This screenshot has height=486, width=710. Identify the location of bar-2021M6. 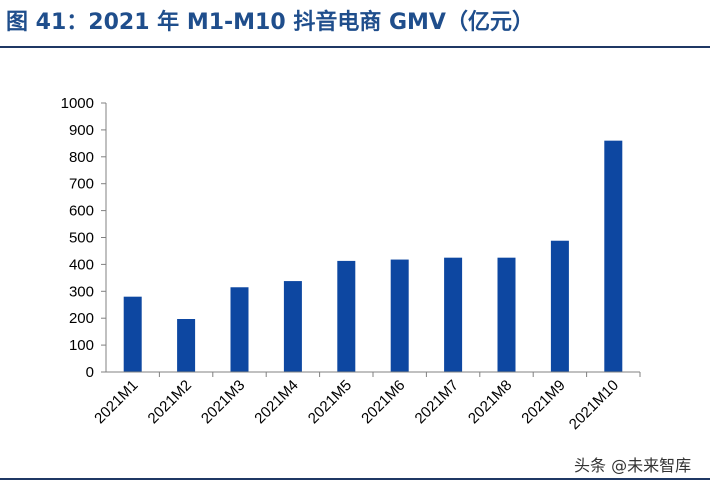
(399, 315).